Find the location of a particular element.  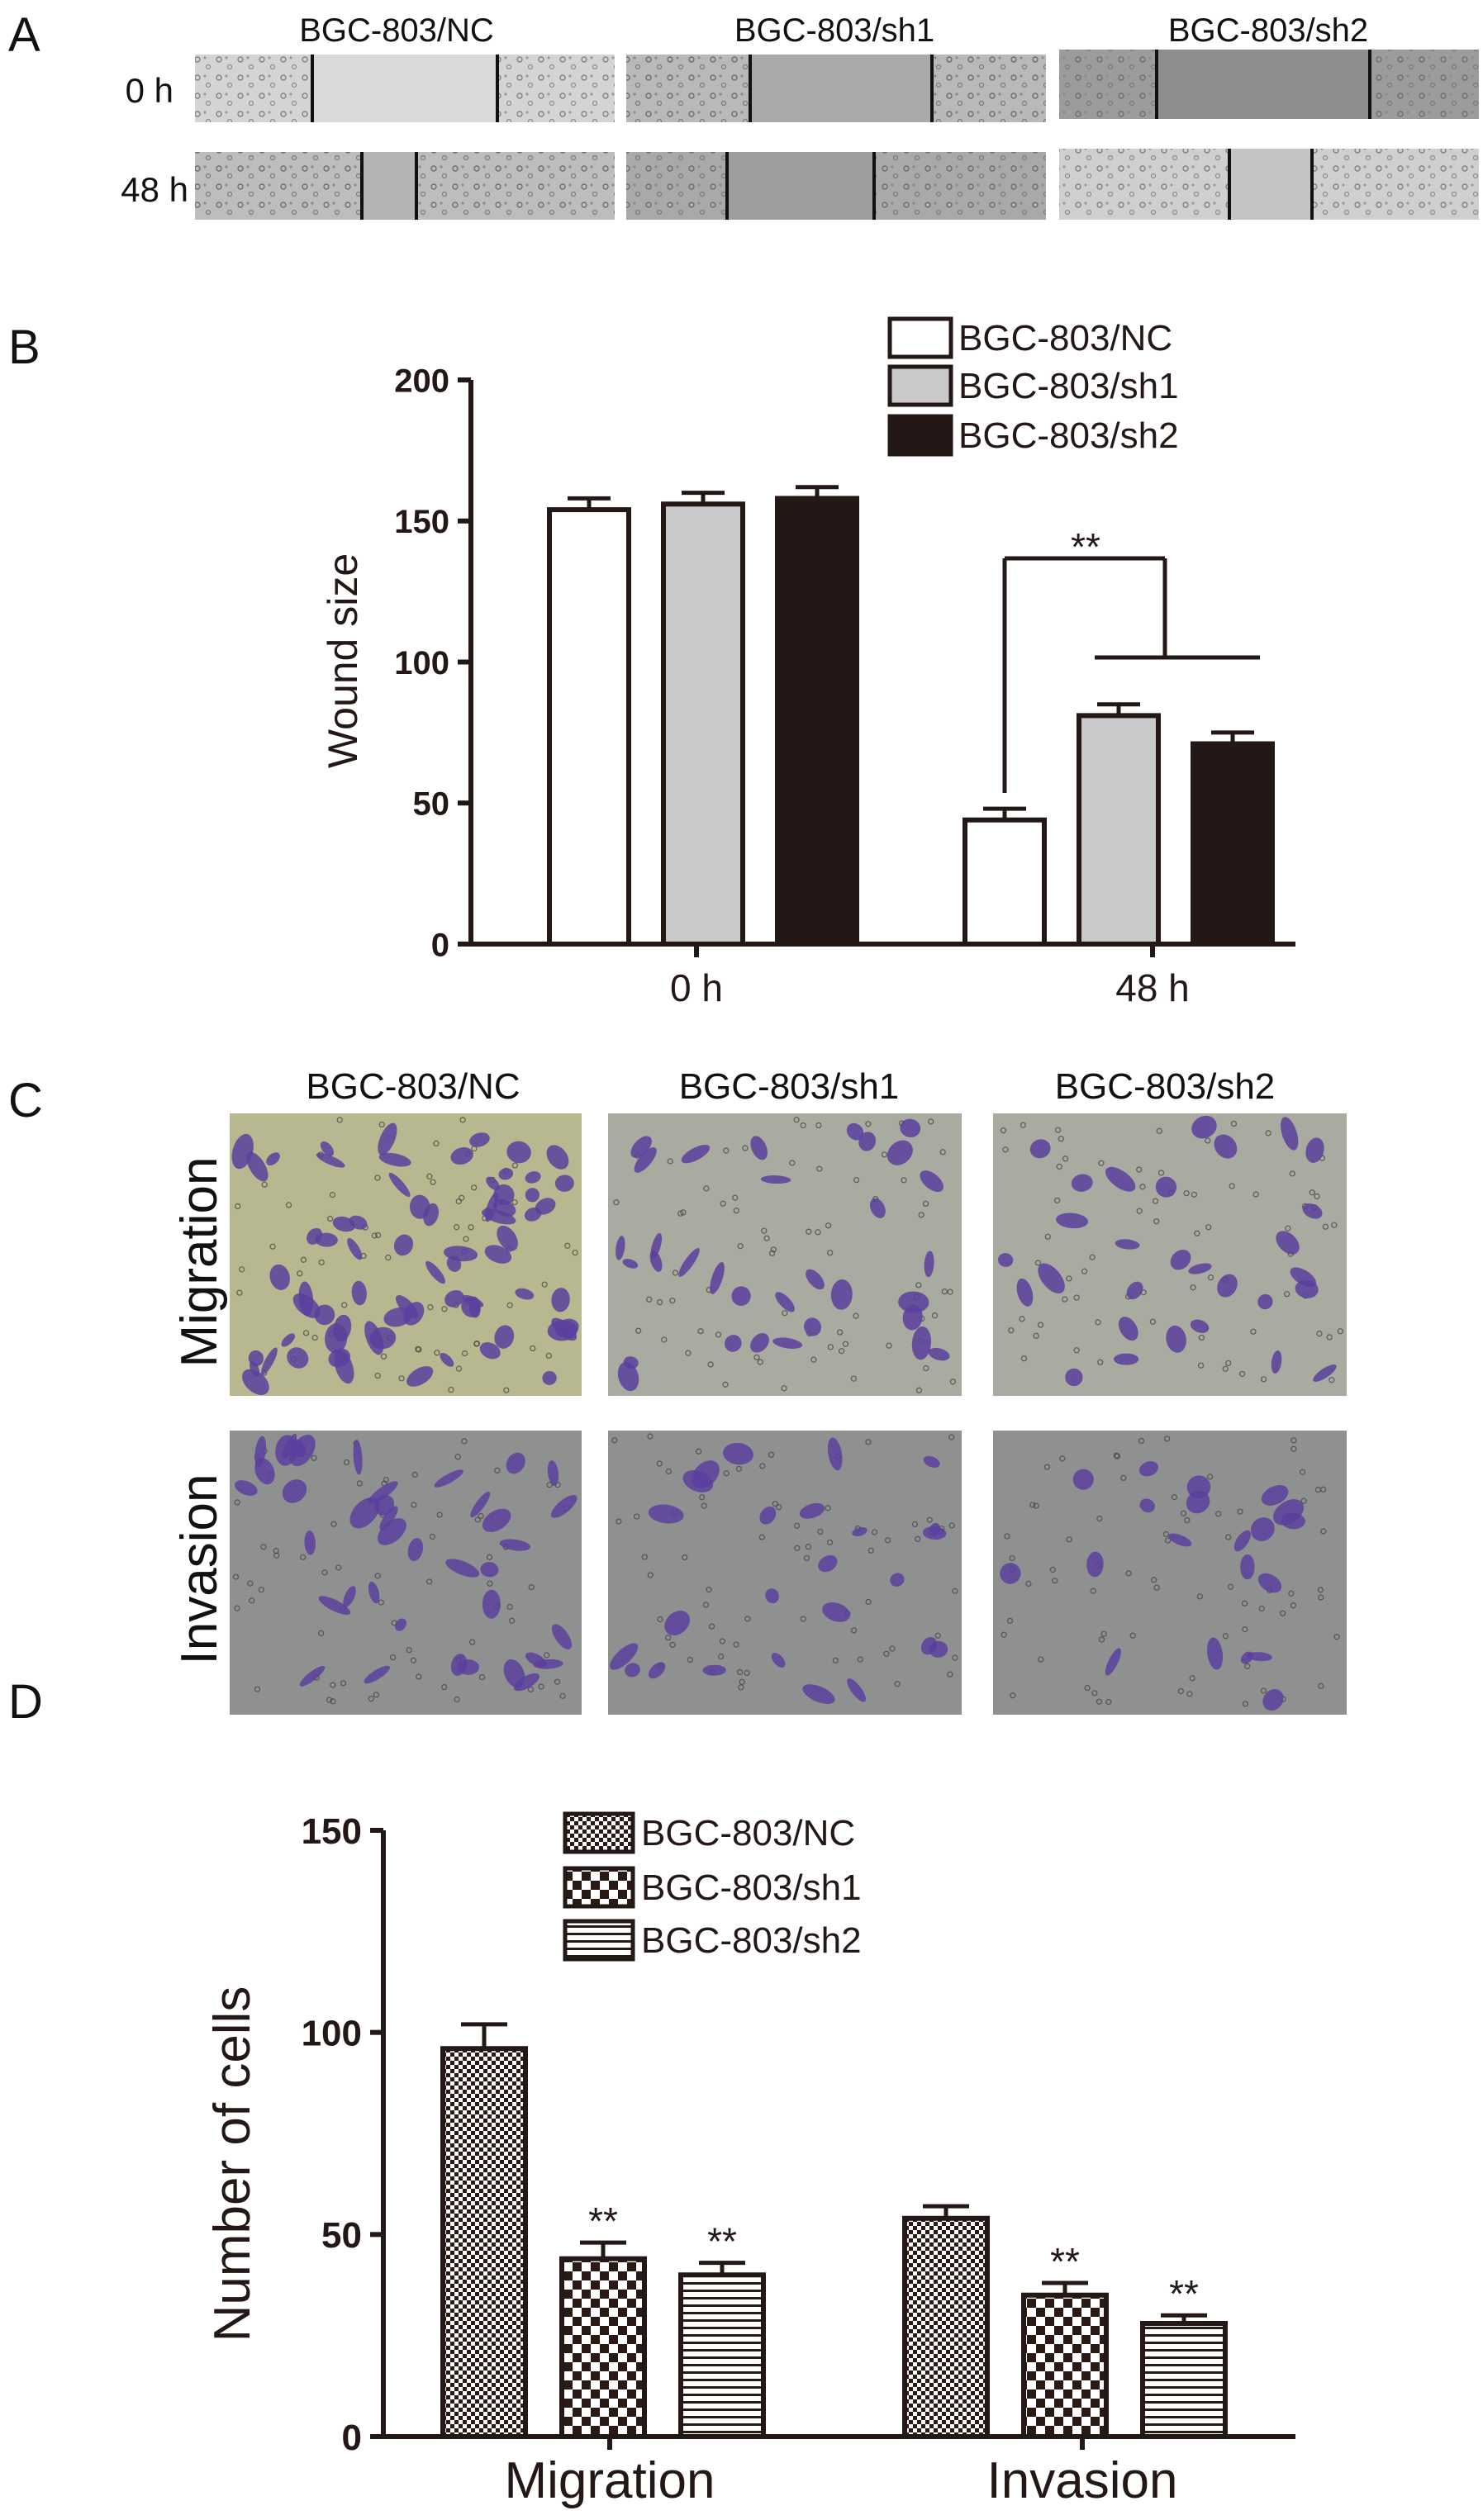

micrograph-sh2-48h is located at coordinates (1269, 184).